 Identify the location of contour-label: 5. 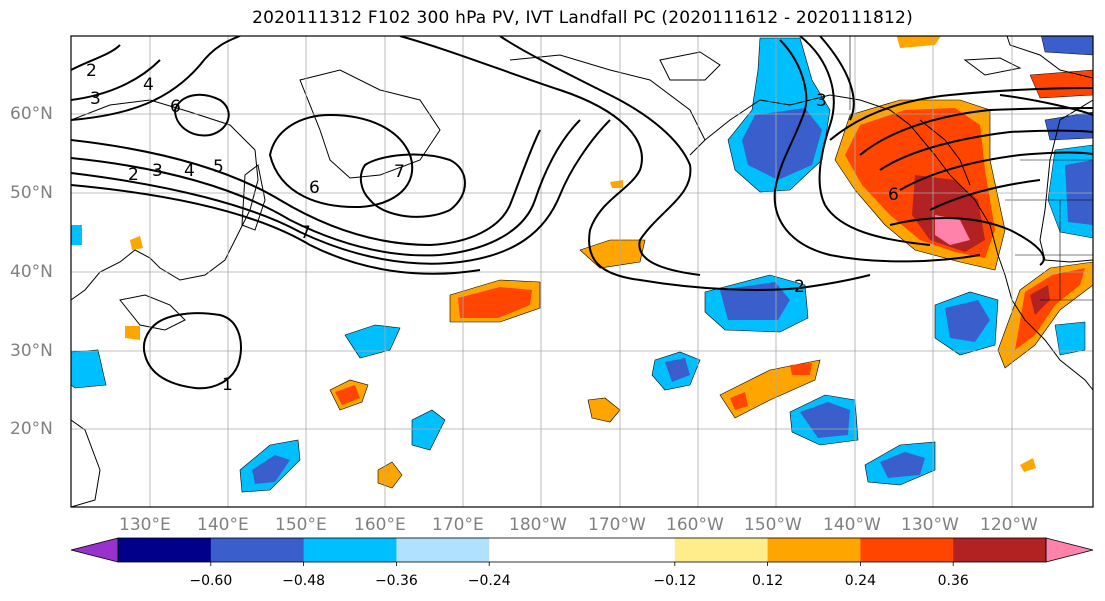
(218, 167).